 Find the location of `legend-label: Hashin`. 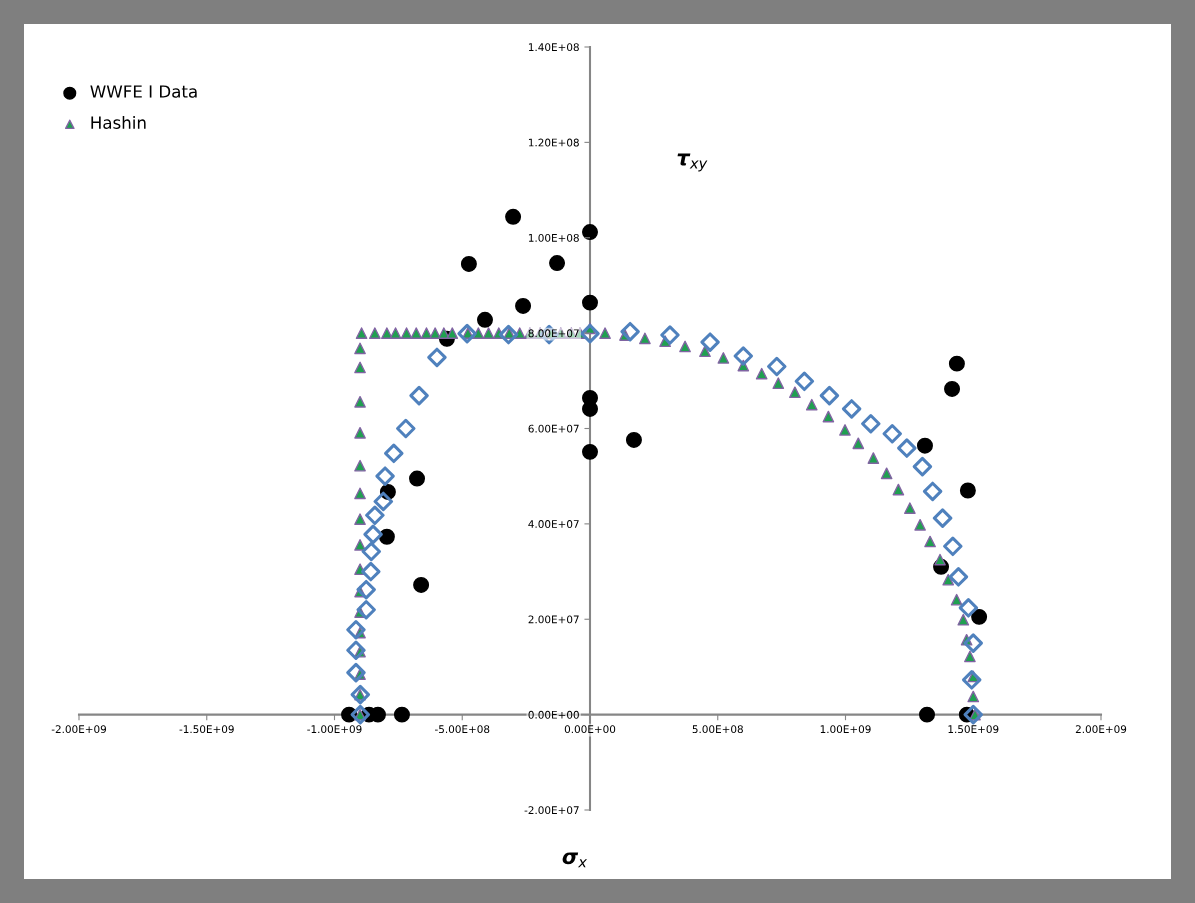

legend-label: Hashin is located at coordinates (118, 122).